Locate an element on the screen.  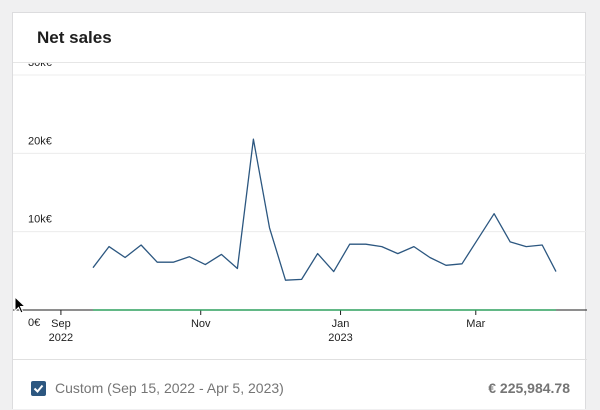
card-title: Net sales is located at coordinates (74, 37).